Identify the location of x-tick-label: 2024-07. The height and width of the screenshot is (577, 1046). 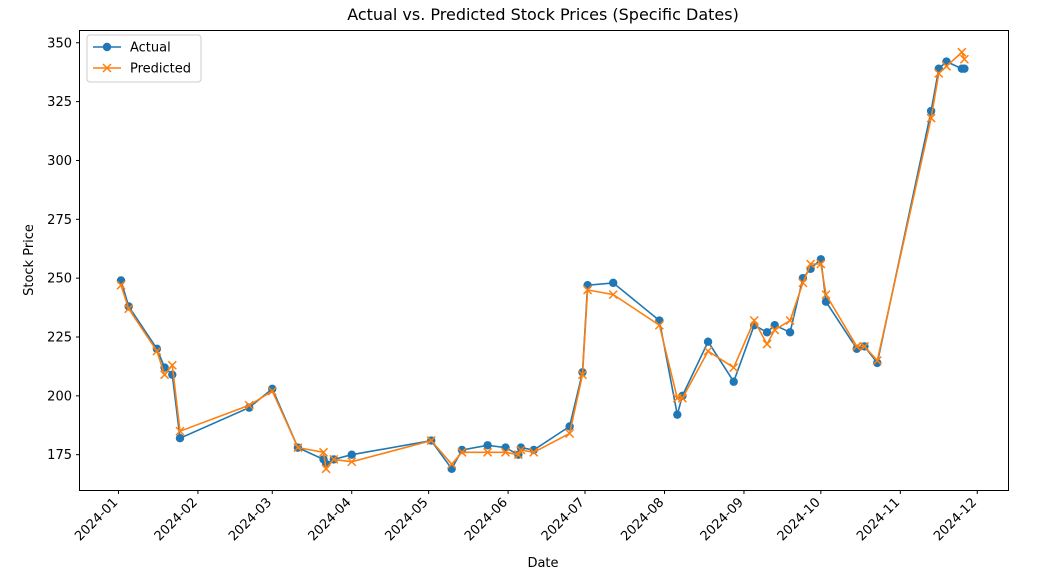
(563, 519).